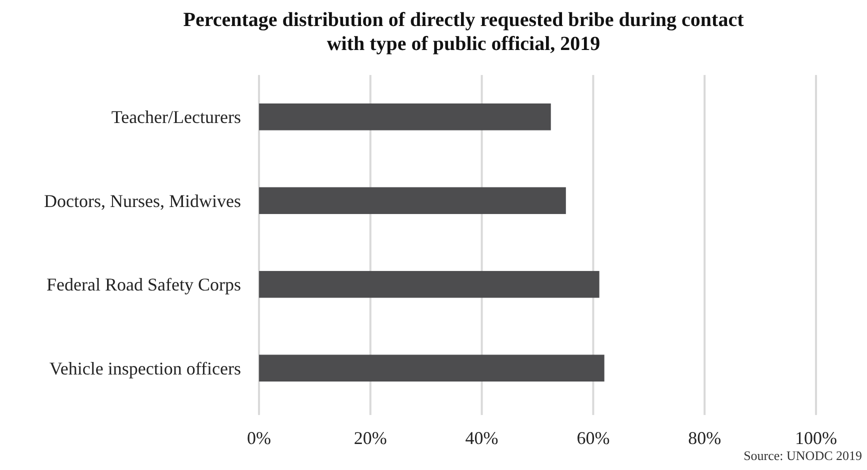 The image size is (867, 470). I want to click on x-tick-label: 20%, so click(370, 438).